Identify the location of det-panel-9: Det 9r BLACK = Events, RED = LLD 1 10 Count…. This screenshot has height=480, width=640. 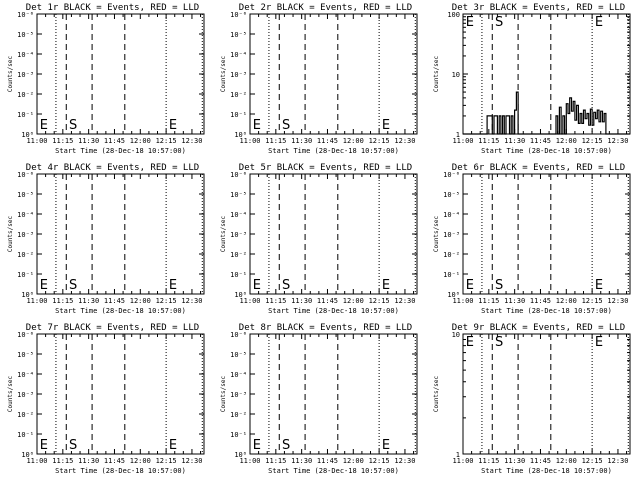
(532, 400).